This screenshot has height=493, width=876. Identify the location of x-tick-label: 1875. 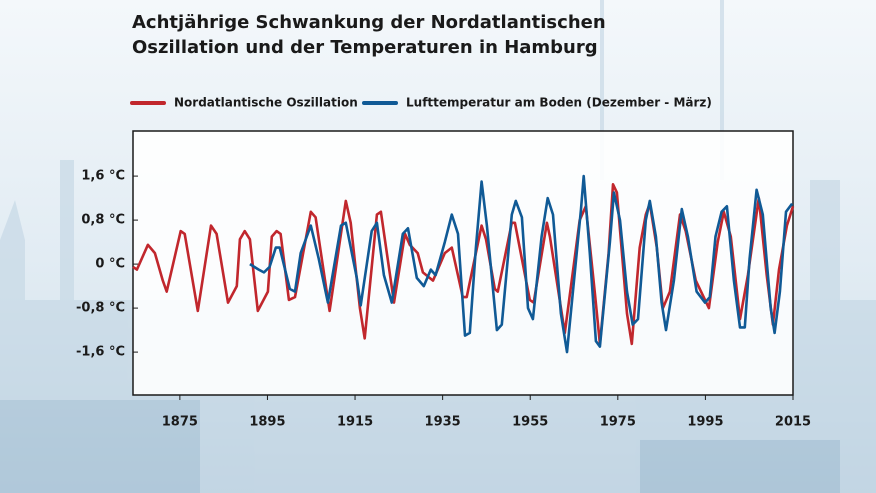
(180, 422).